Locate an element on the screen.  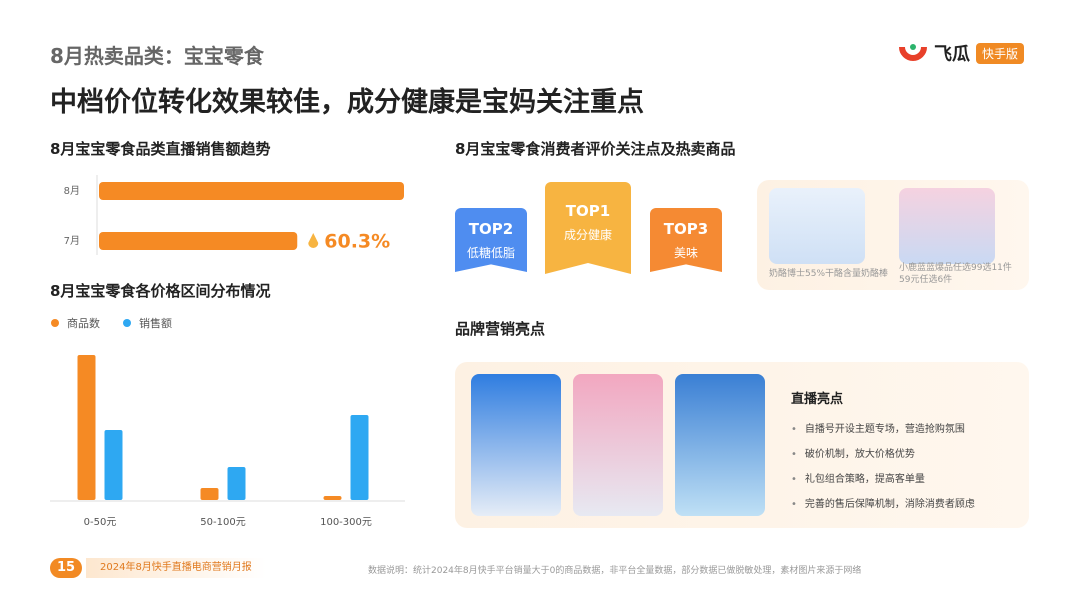
product-caption: 奶酪博士55%干酪含量奶酪棒 is located at coordinates (829, 274).